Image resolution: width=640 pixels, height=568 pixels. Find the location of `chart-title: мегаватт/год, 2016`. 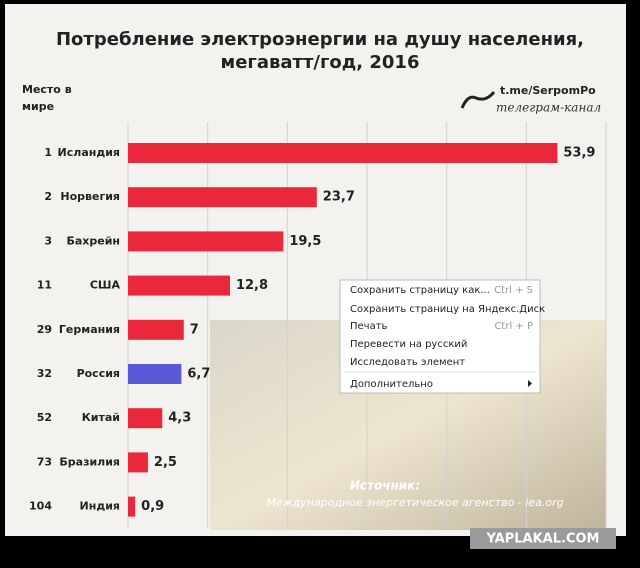

chart-title: мегаватт/год, 2016 is located at coordinates (320, 62).